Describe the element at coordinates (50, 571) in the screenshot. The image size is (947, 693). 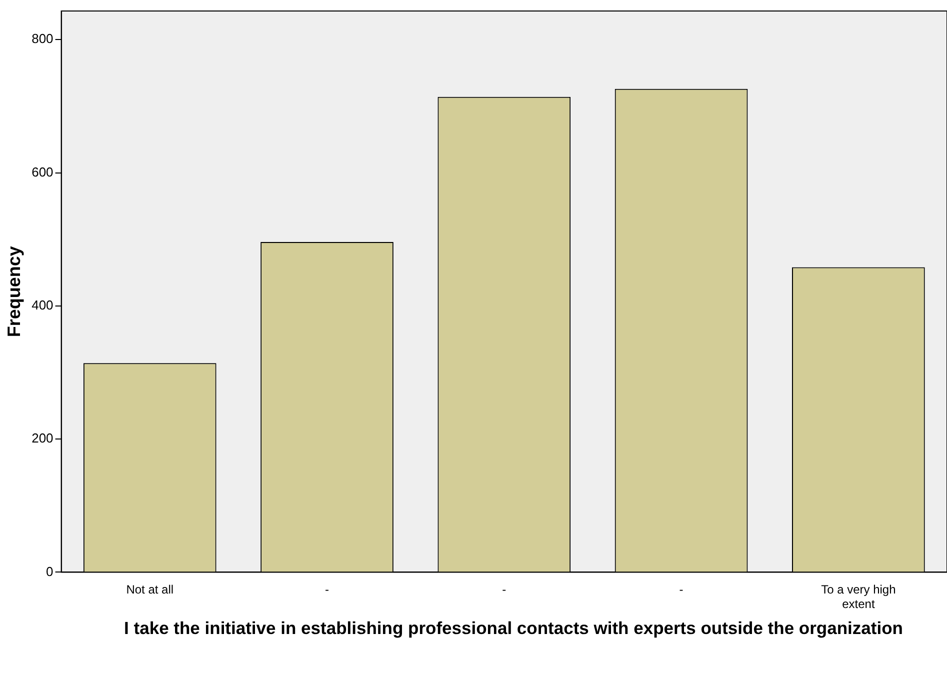
I see `y-tick-label: 0` at that location.